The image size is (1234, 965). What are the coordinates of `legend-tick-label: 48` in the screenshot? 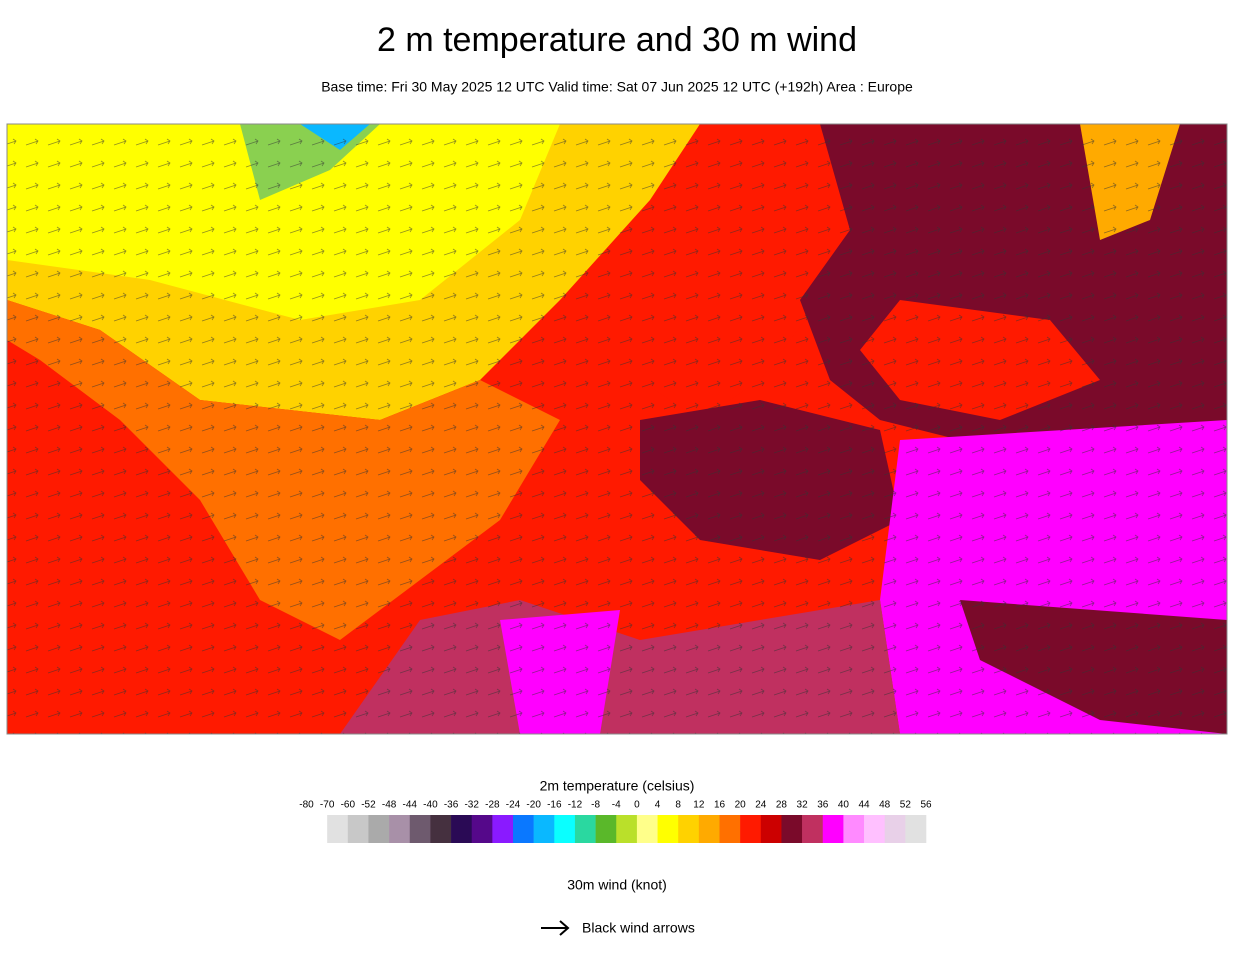 It's located at (885, 805).